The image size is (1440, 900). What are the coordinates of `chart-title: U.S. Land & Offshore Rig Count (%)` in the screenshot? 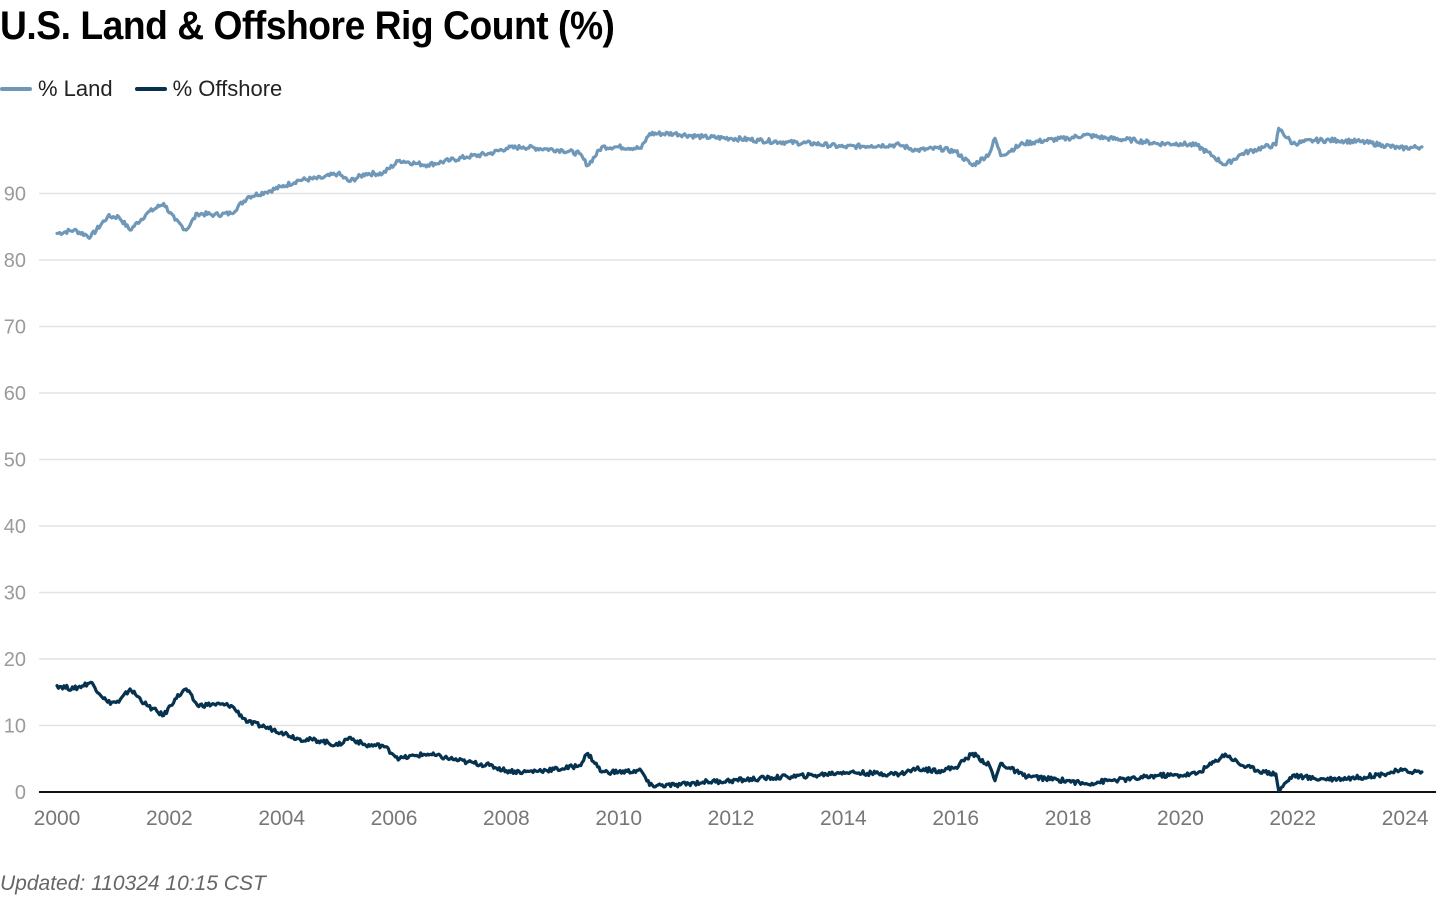 It's located at (307, 26).